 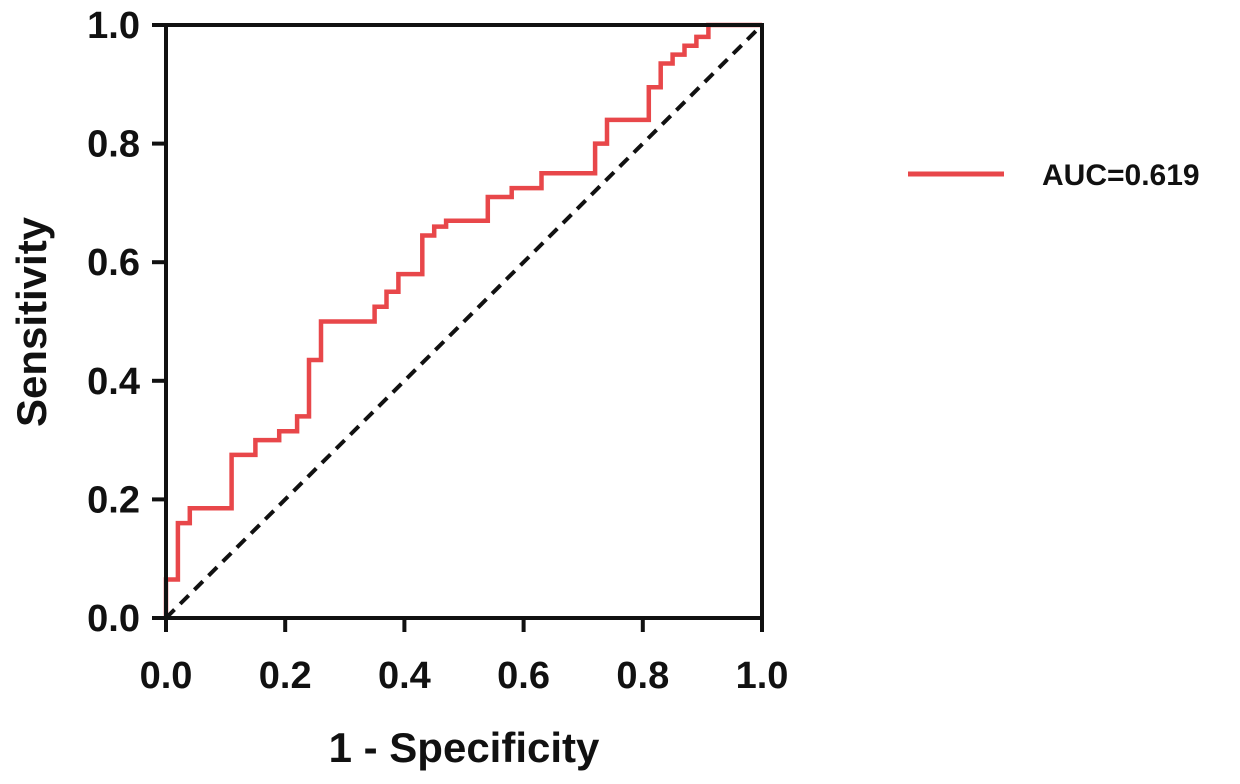 What do you see at coordinates (113, 382) in the screenshot?
I see `y-tick-label: 0.4` at bounding box center [113, 382].